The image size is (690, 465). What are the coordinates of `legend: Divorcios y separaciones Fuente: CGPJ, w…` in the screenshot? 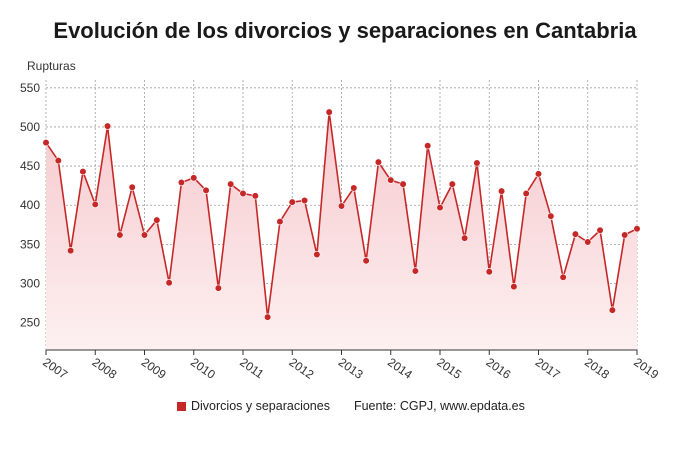 It's located at (351, 406).